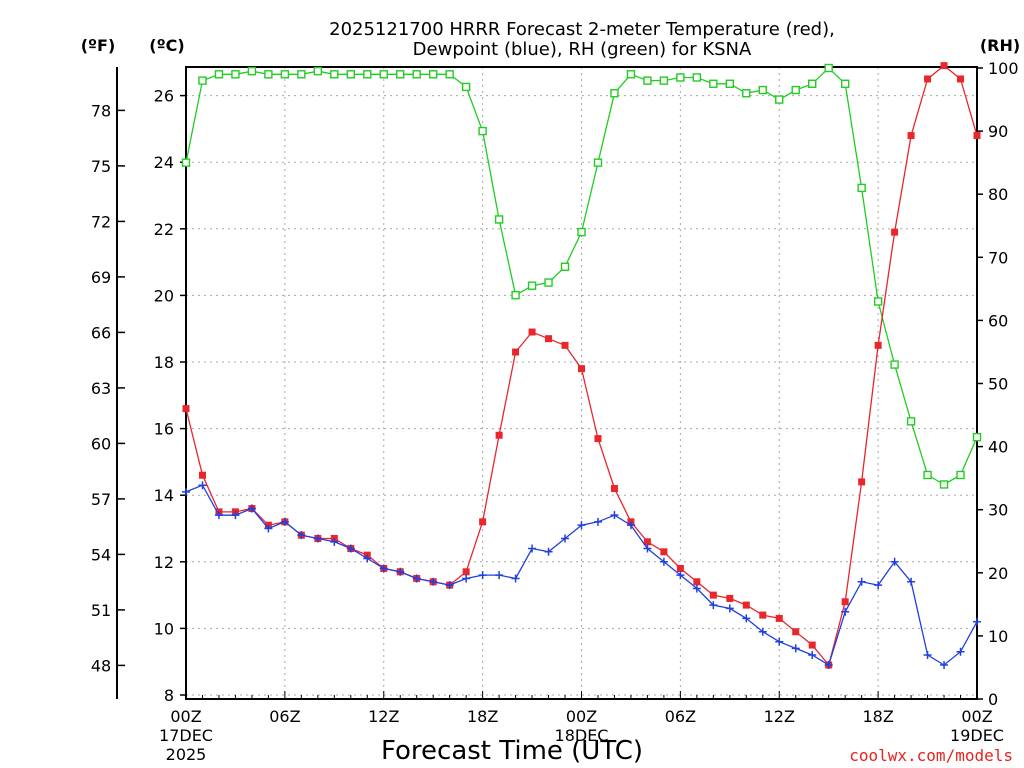 Image resolution: width=1024 pixels, height=768 pixels. What do you see at coordinates (101, 610) in the screenshot?
I see `f-tick-label: 51` at bounding box center [101, 610].